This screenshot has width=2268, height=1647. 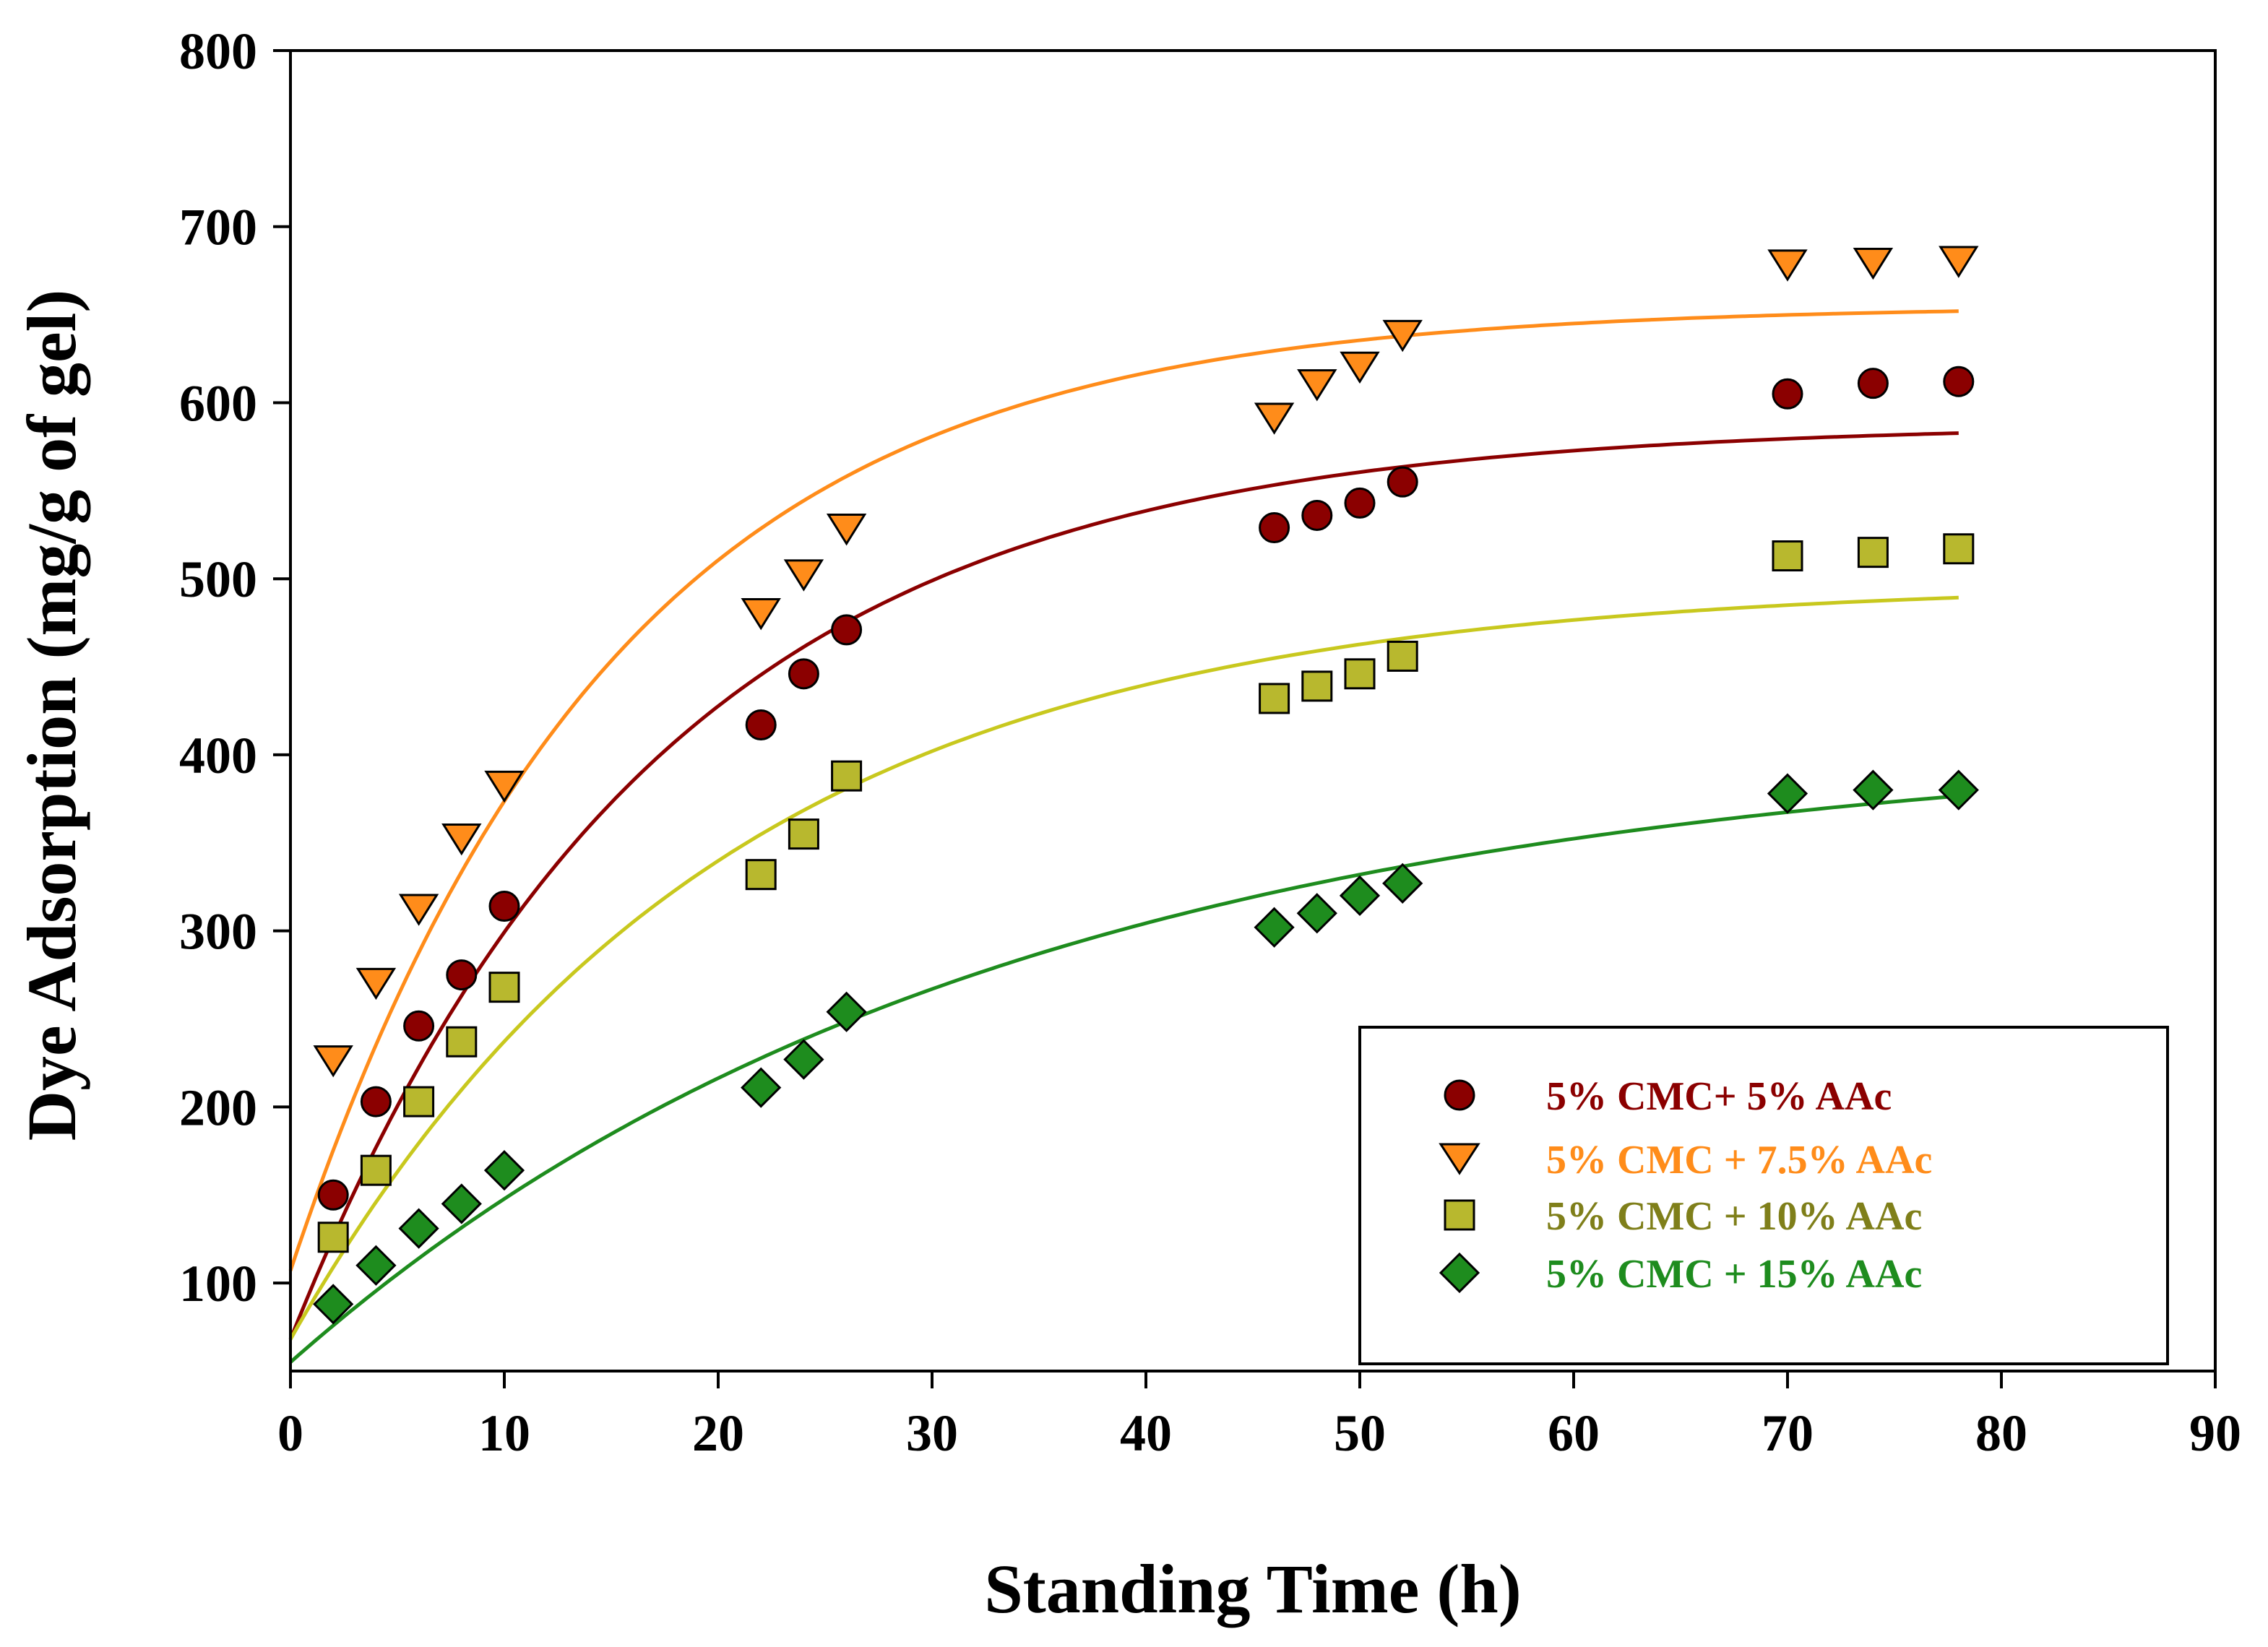 What do you see at coordinates (1734, 1274) in the screenshot?
I see `legend-label-4: 5% CMC + 15% AAc` at bounding box center [1734, 1274].